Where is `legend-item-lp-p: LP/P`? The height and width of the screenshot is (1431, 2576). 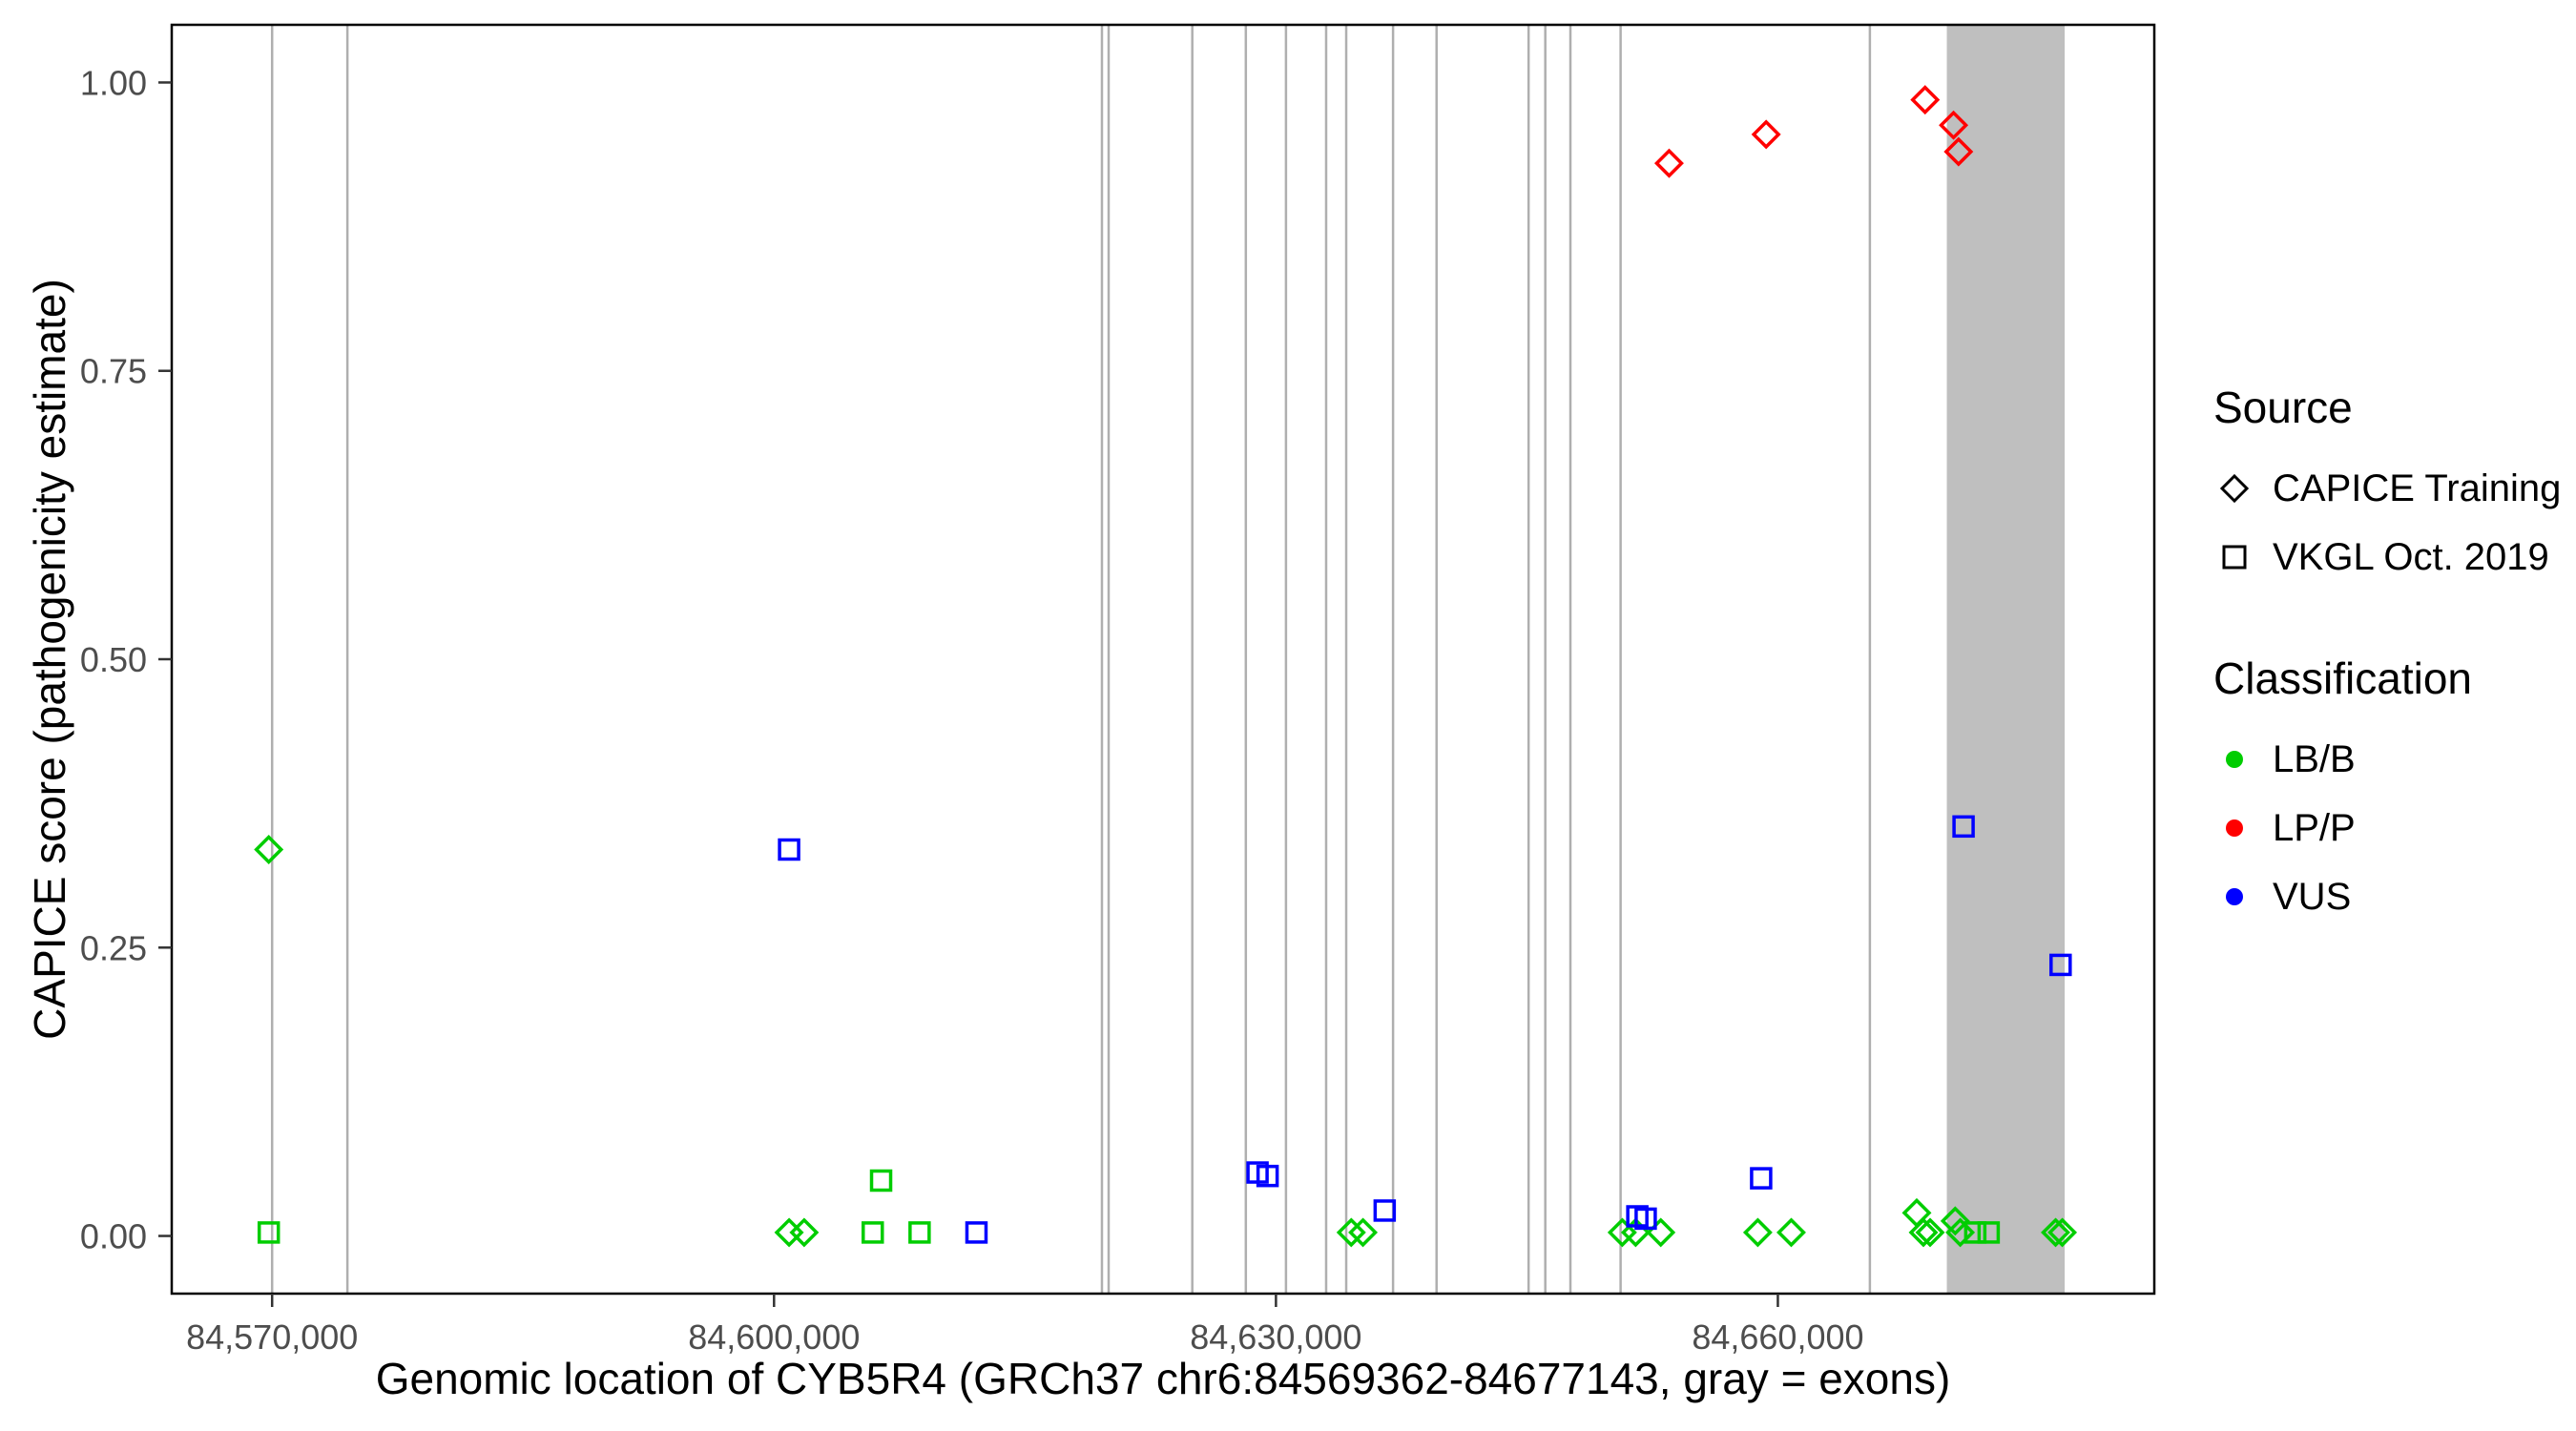 legend-item-lp-p: LP/P is located at coordinates (2387, 828).